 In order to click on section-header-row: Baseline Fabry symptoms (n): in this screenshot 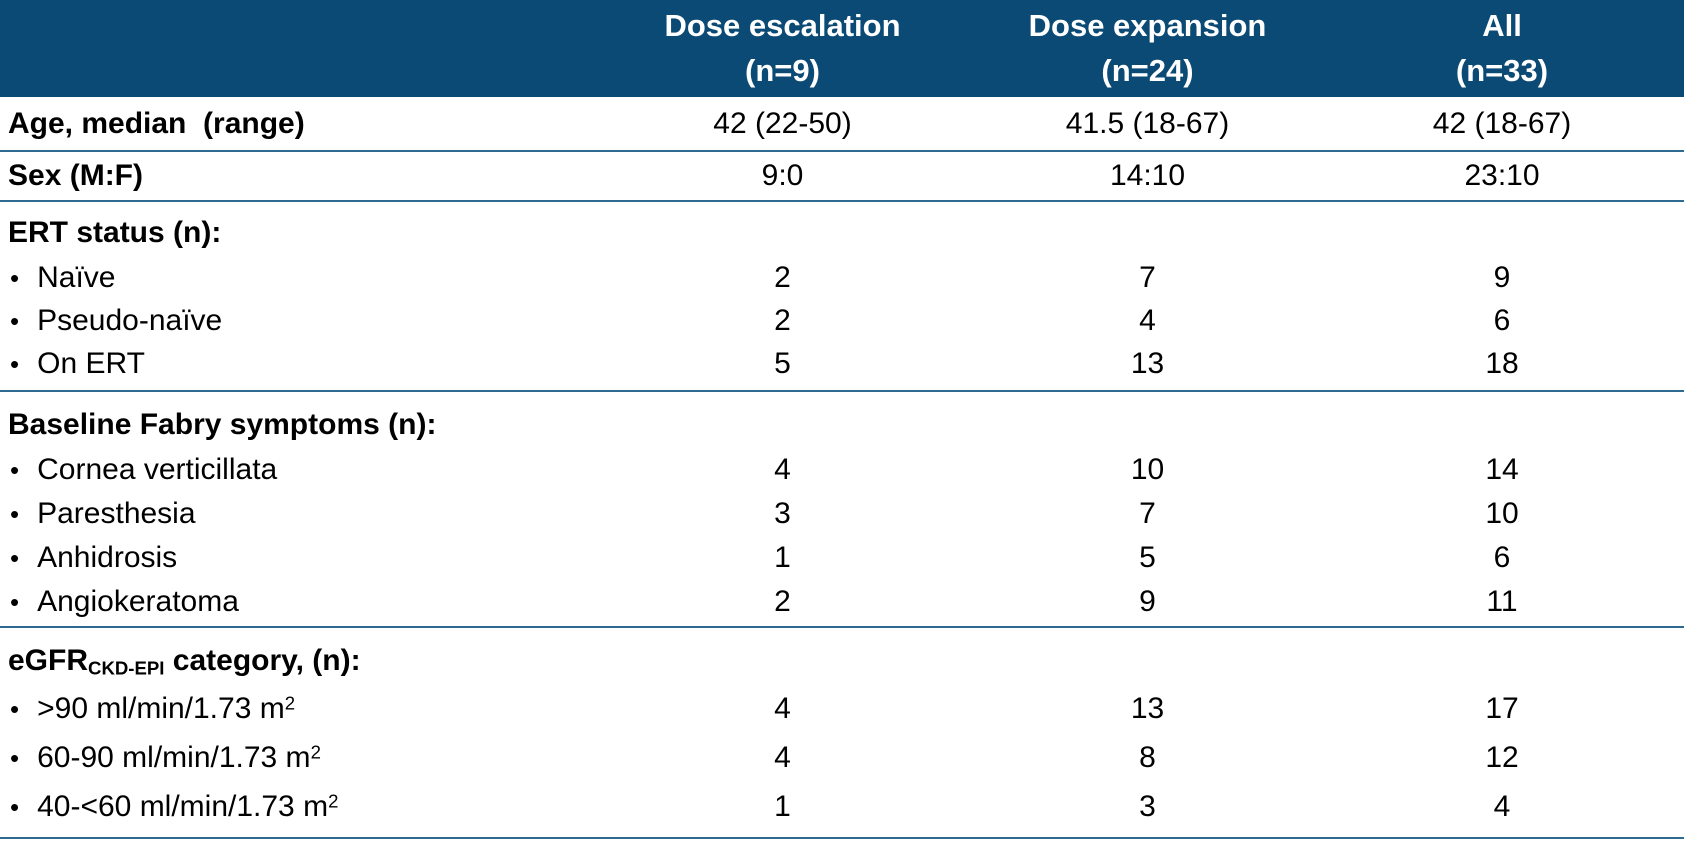, I will do `click(842, 425)`.